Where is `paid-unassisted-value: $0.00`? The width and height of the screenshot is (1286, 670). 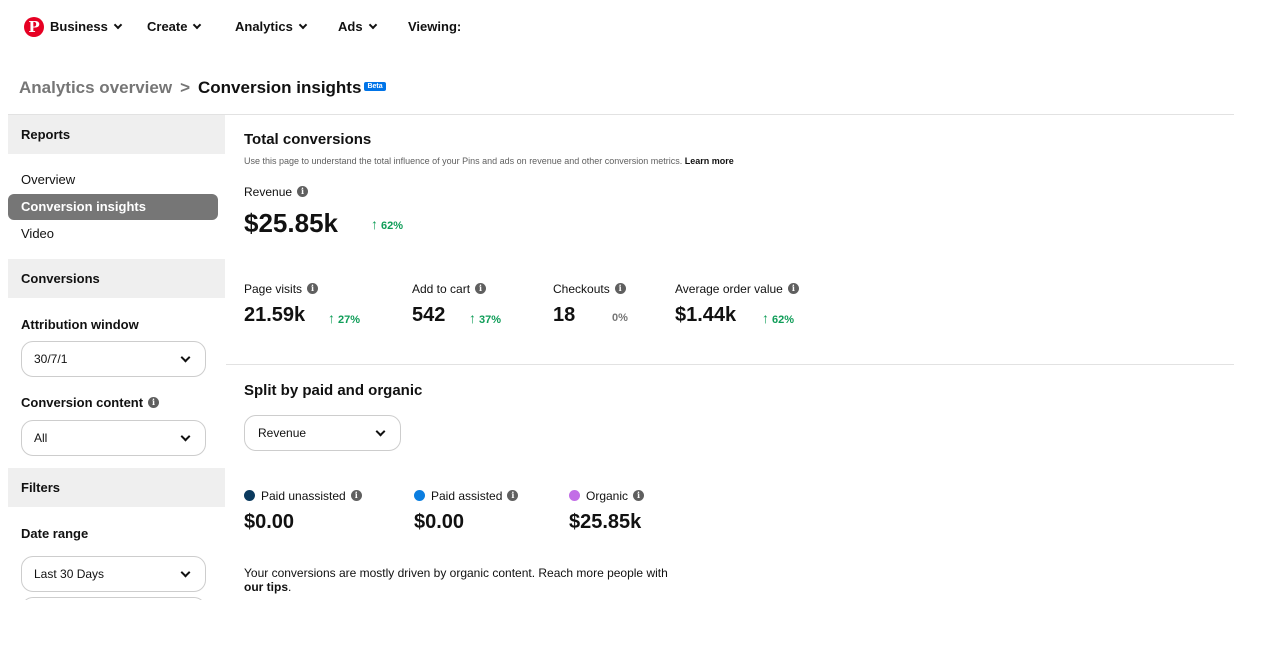 paid-unassisted-value: $0.00 is located at coordinates (269, 522).